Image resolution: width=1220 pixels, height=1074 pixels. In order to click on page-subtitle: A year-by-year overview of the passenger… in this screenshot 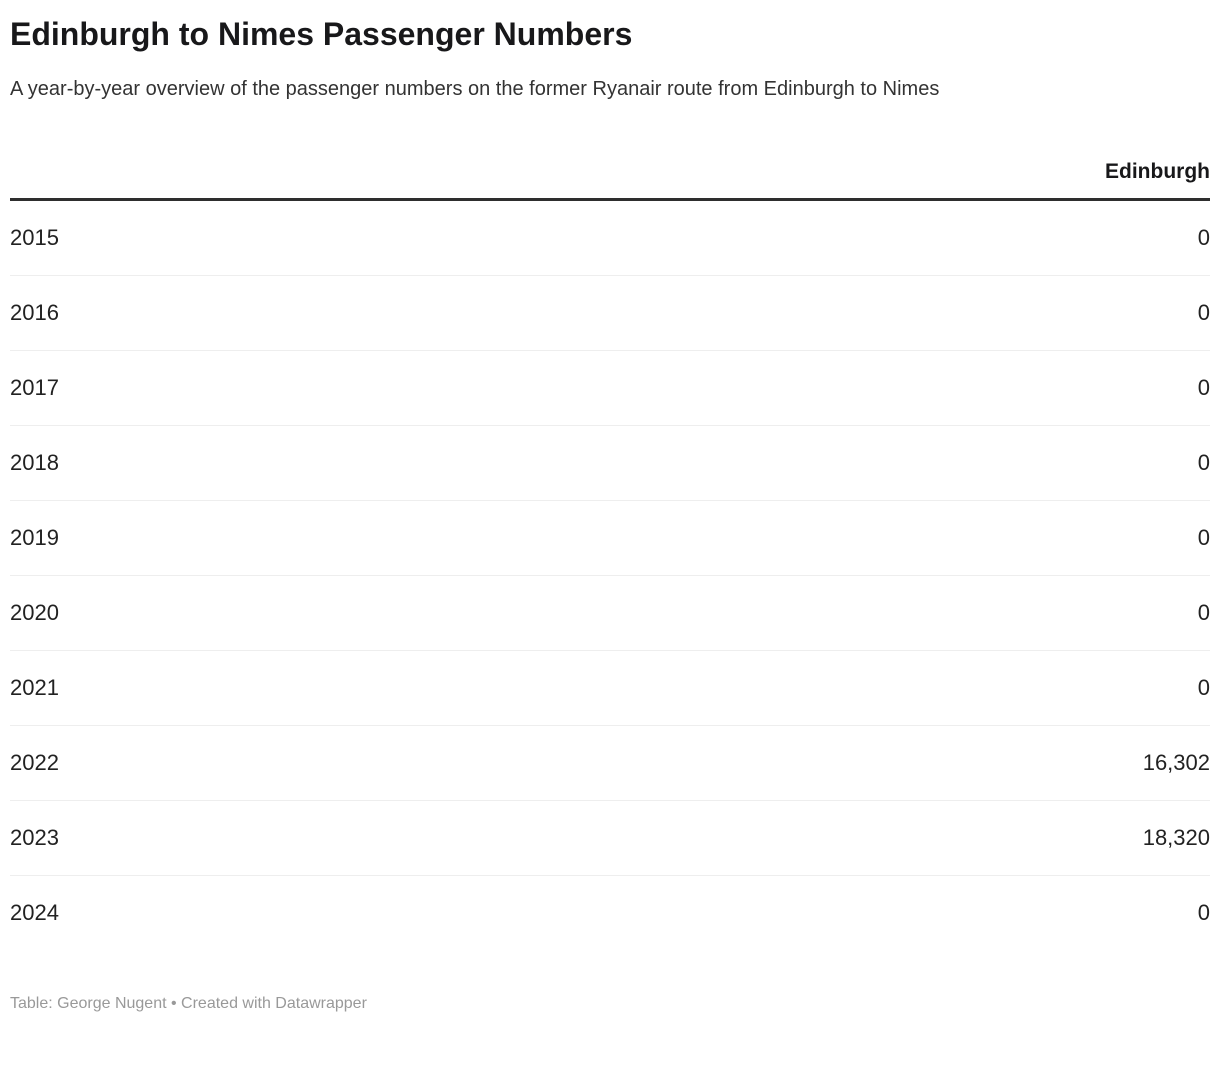, I will do `click(475, 88)`.